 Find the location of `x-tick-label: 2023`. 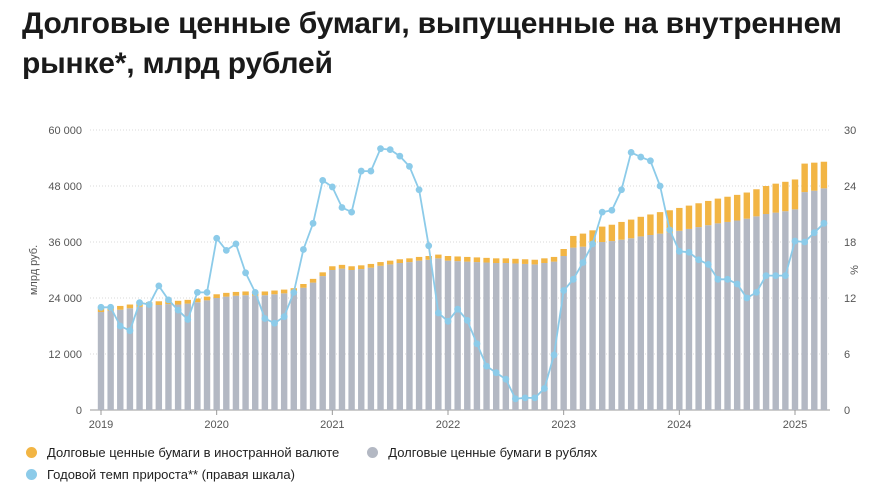

x-tick-label: 2023 is located at coordinates (563, 425).